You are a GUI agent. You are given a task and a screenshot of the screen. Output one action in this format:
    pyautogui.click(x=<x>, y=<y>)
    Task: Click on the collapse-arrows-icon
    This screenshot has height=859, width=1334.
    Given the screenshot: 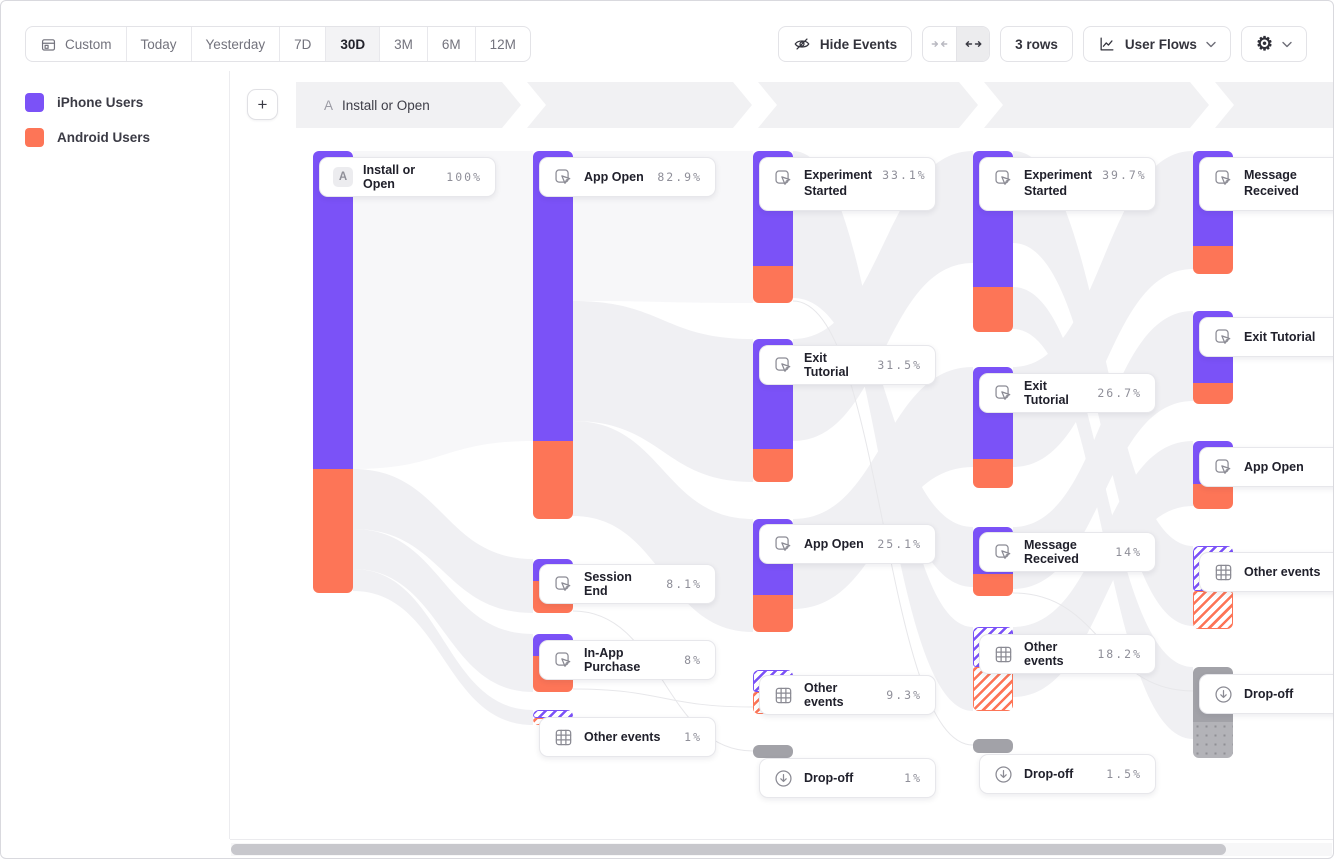 What is the action you would take?
    pyautogui.click(x=939, y=44)
    